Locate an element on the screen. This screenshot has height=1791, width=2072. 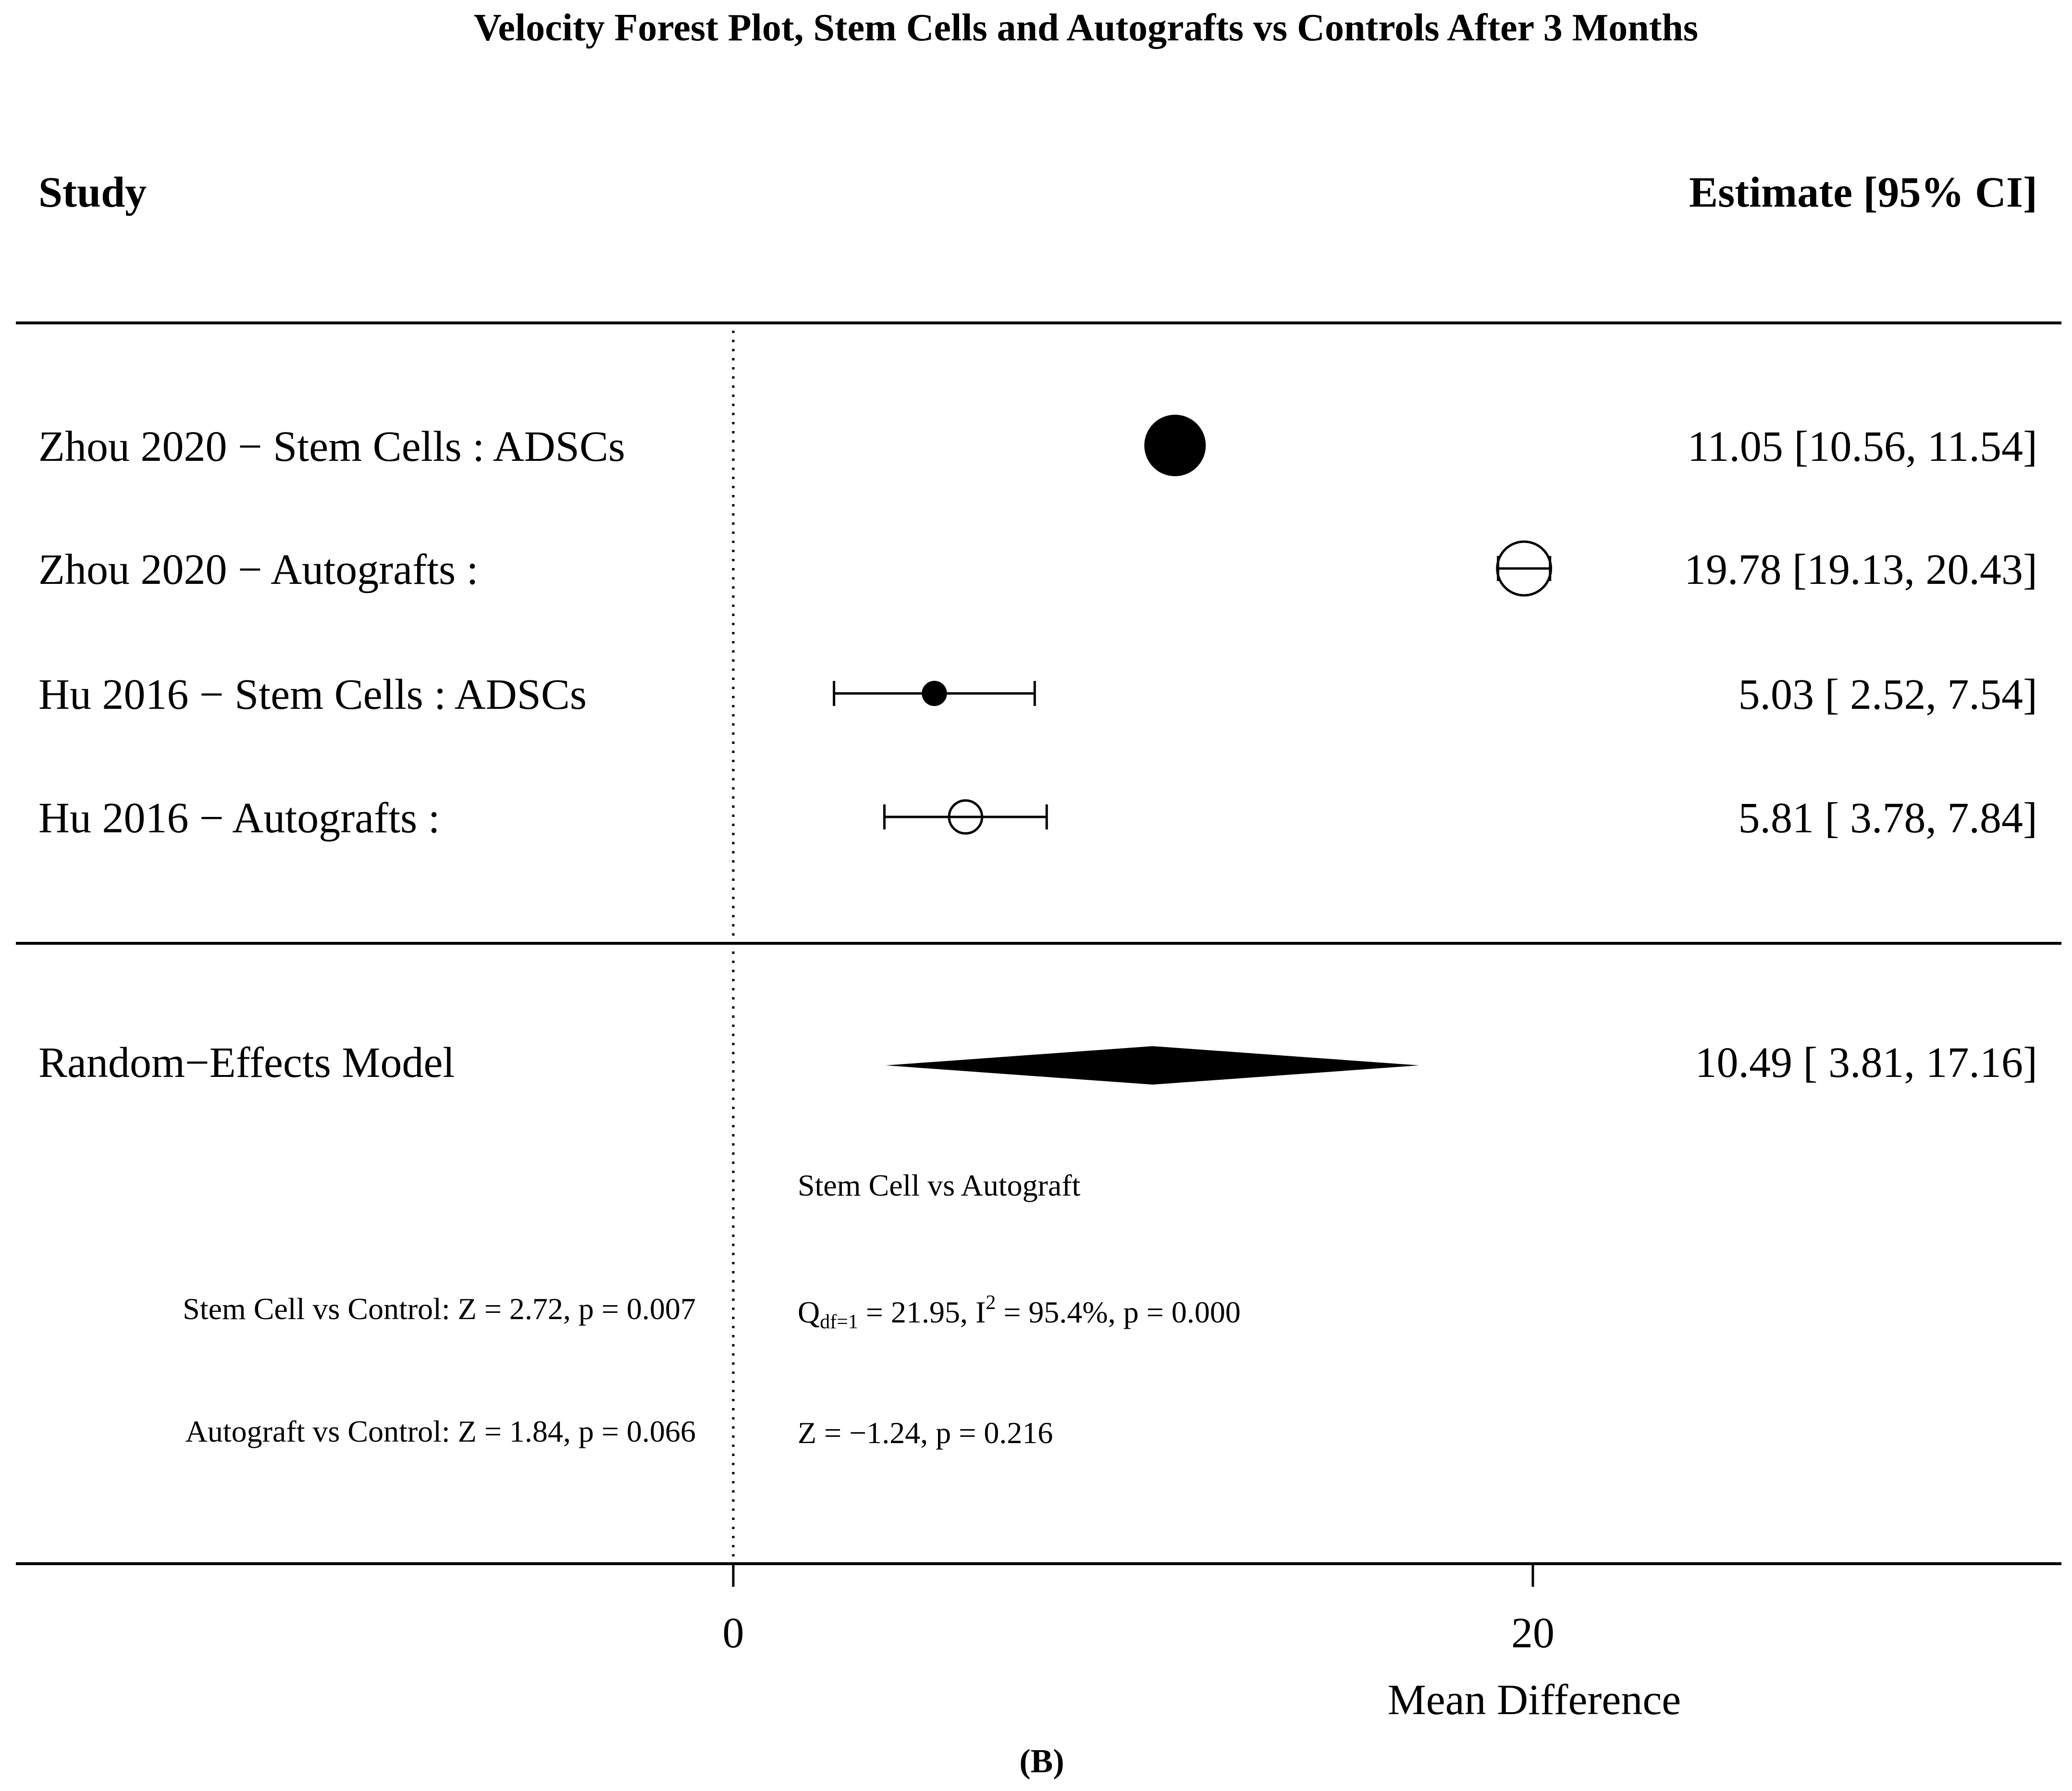
ci-text: 19.78 [19.13, 20.43] is located at coordinates (1860, 569).